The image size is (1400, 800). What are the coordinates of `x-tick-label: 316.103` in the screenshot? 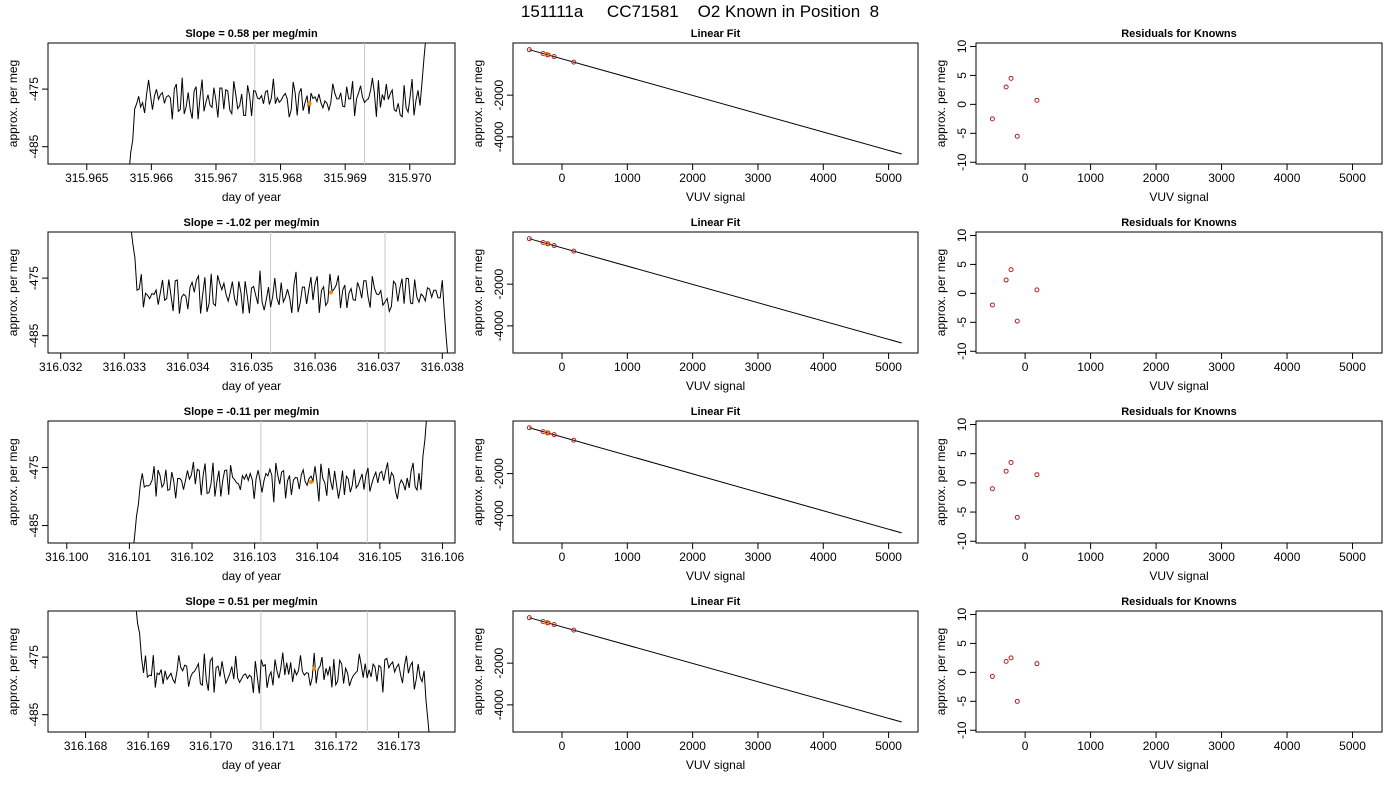 It's located at (255, 557).